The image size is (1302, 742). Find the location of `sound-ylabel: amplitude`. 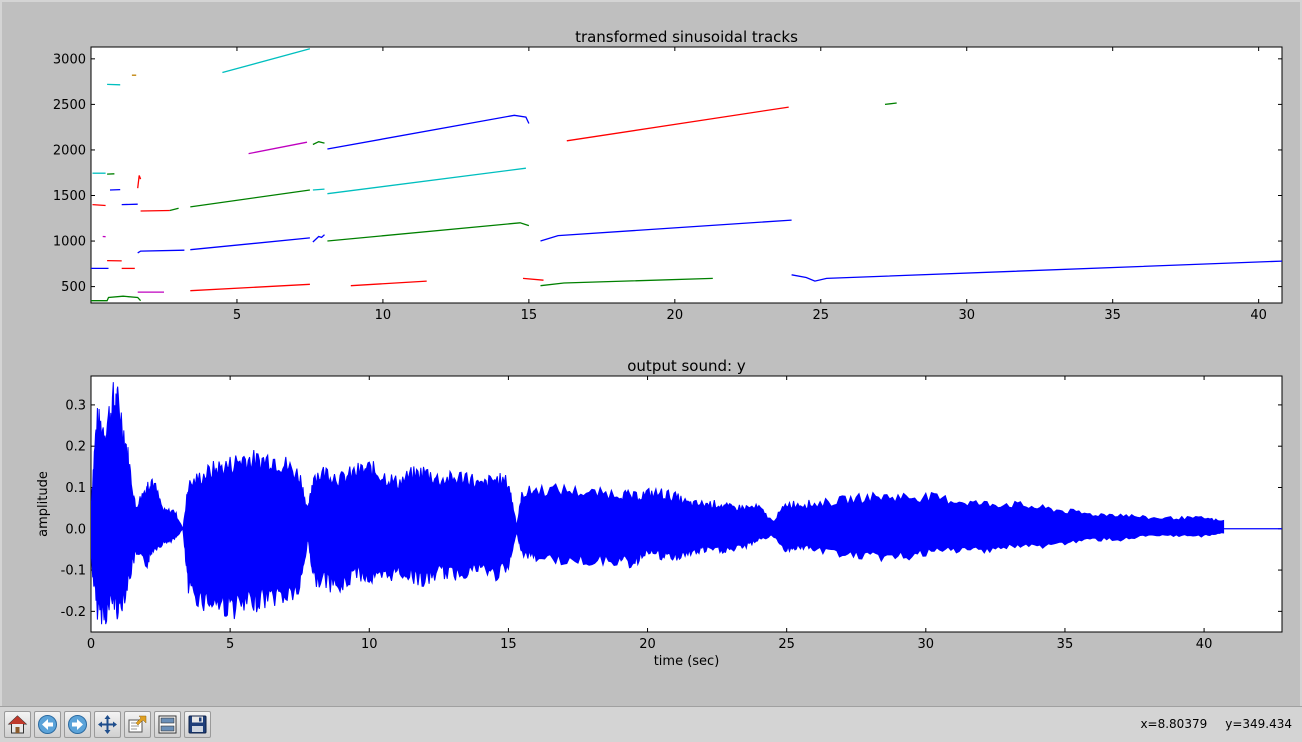

sound-ylabel: amplitude is located at coordinates (43, 504).